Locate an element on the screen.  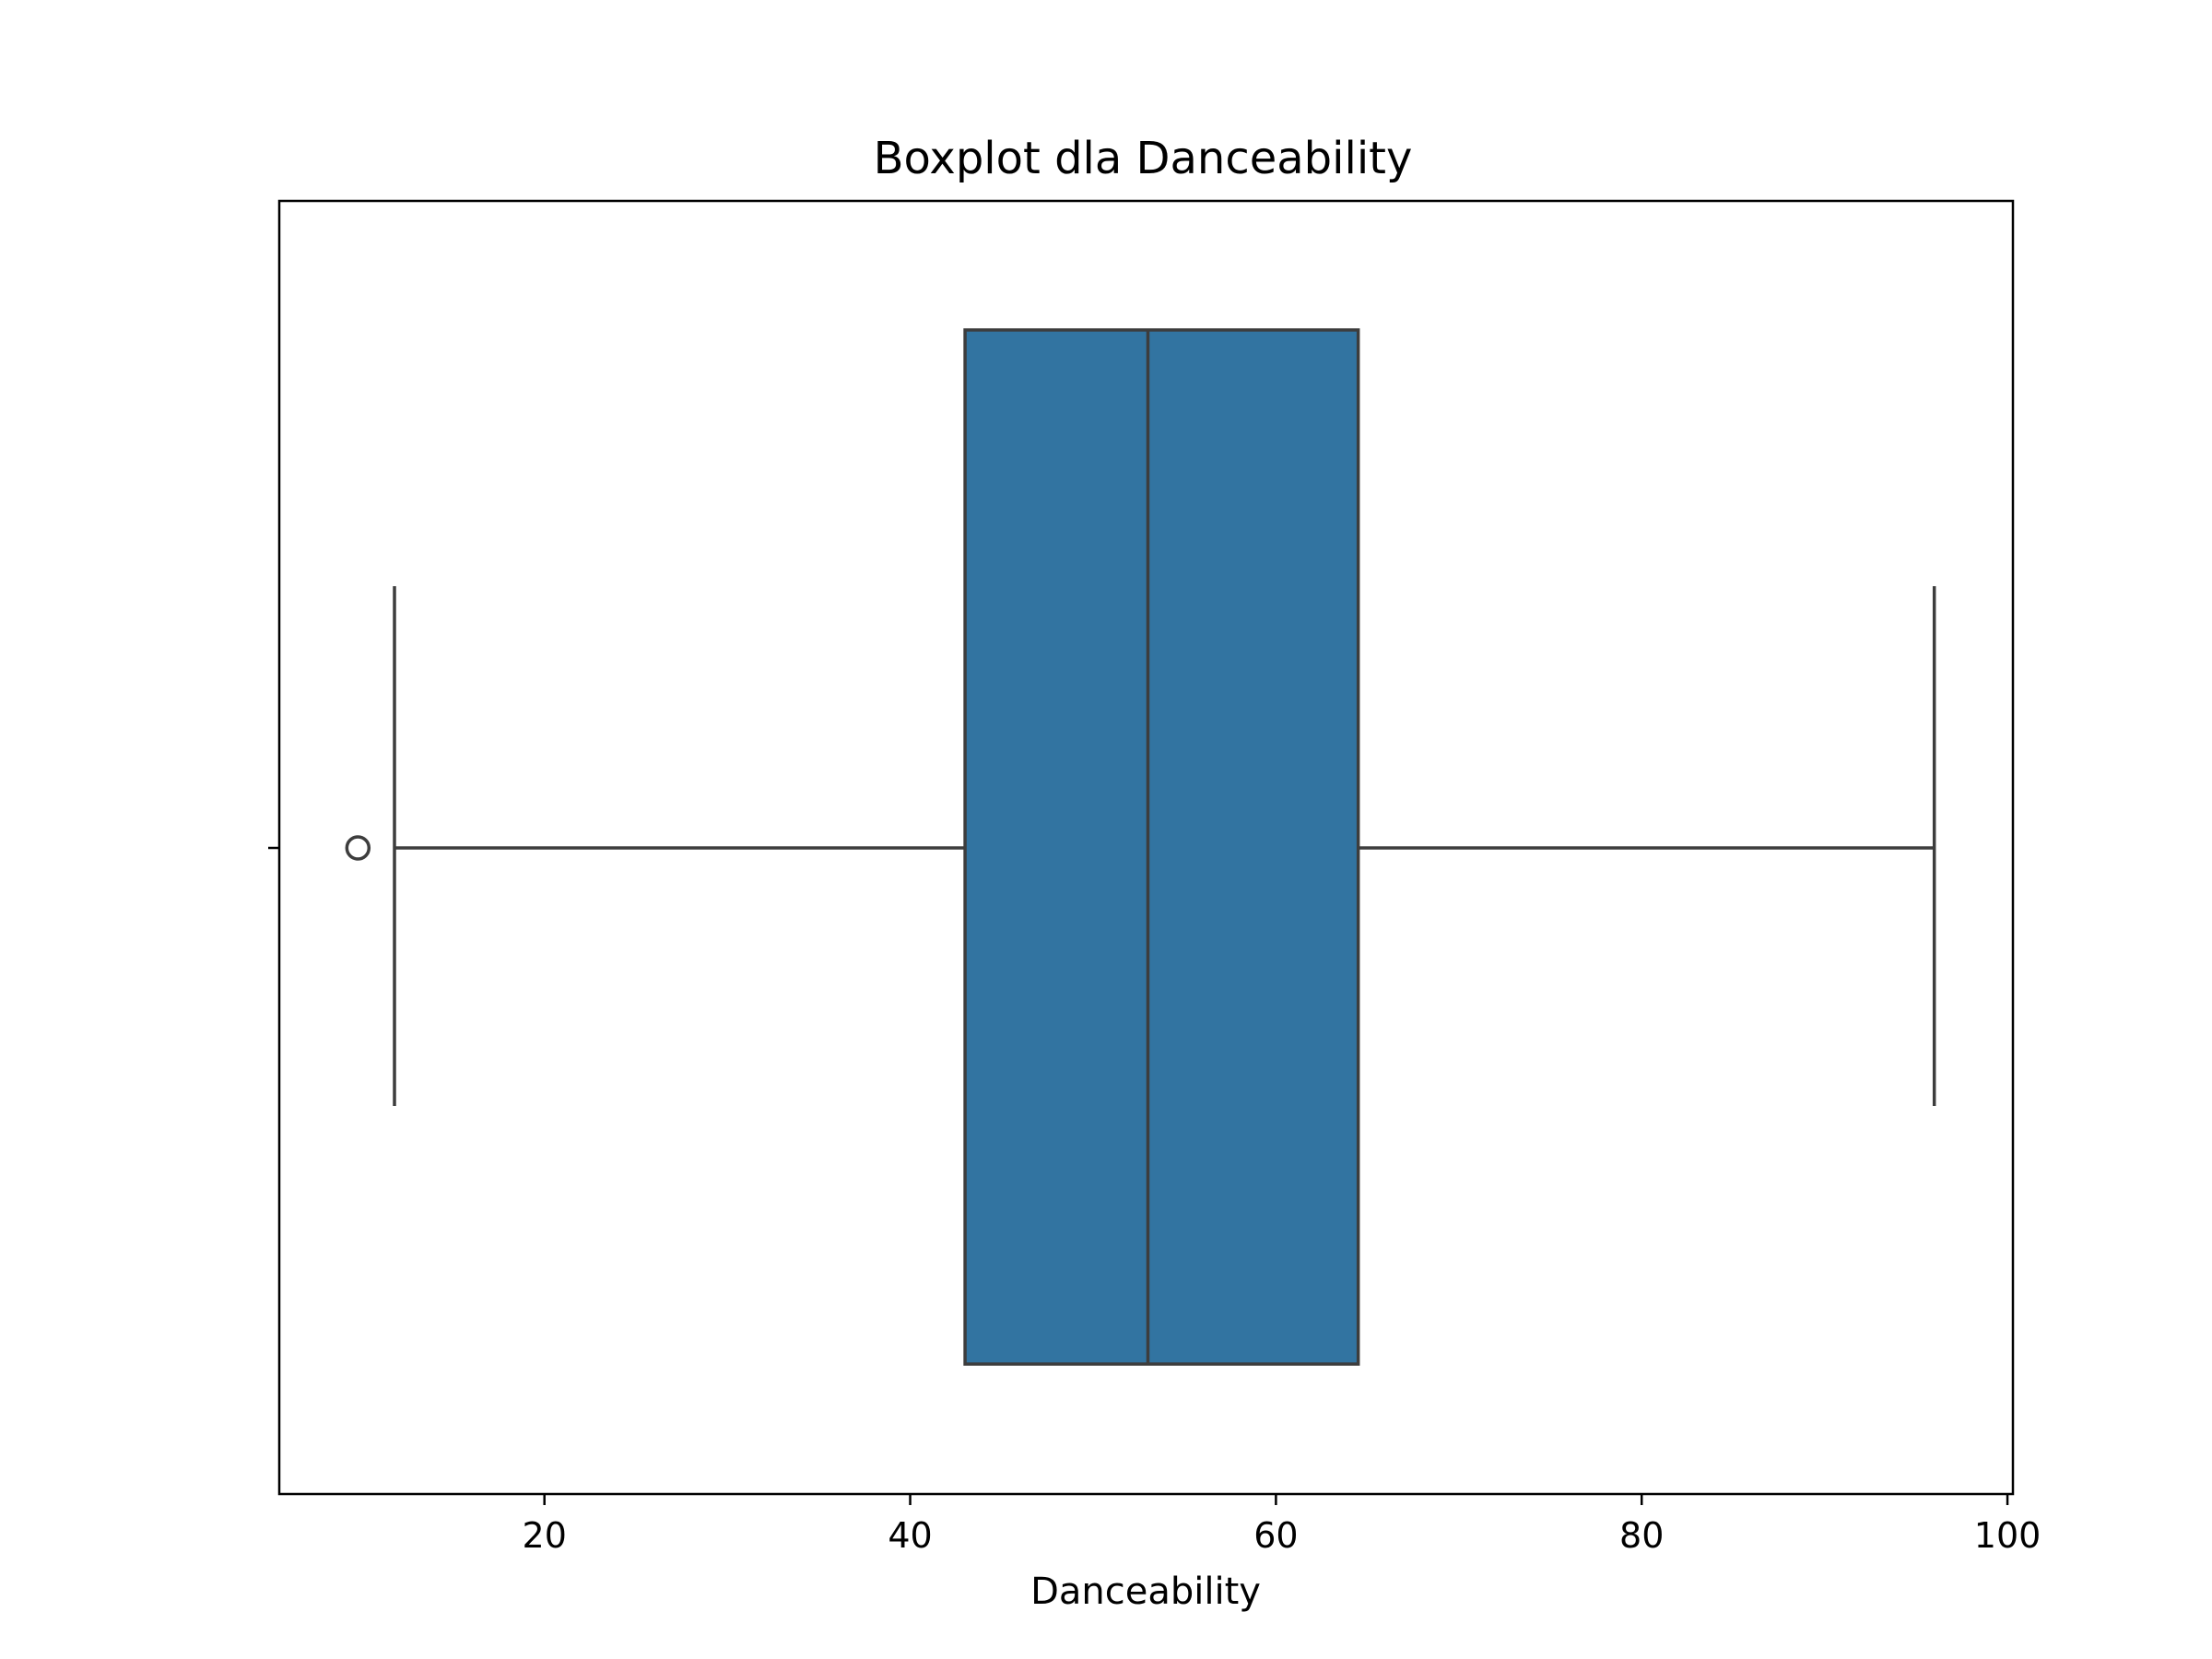
outlier-point is located at coordinates (358, 848).